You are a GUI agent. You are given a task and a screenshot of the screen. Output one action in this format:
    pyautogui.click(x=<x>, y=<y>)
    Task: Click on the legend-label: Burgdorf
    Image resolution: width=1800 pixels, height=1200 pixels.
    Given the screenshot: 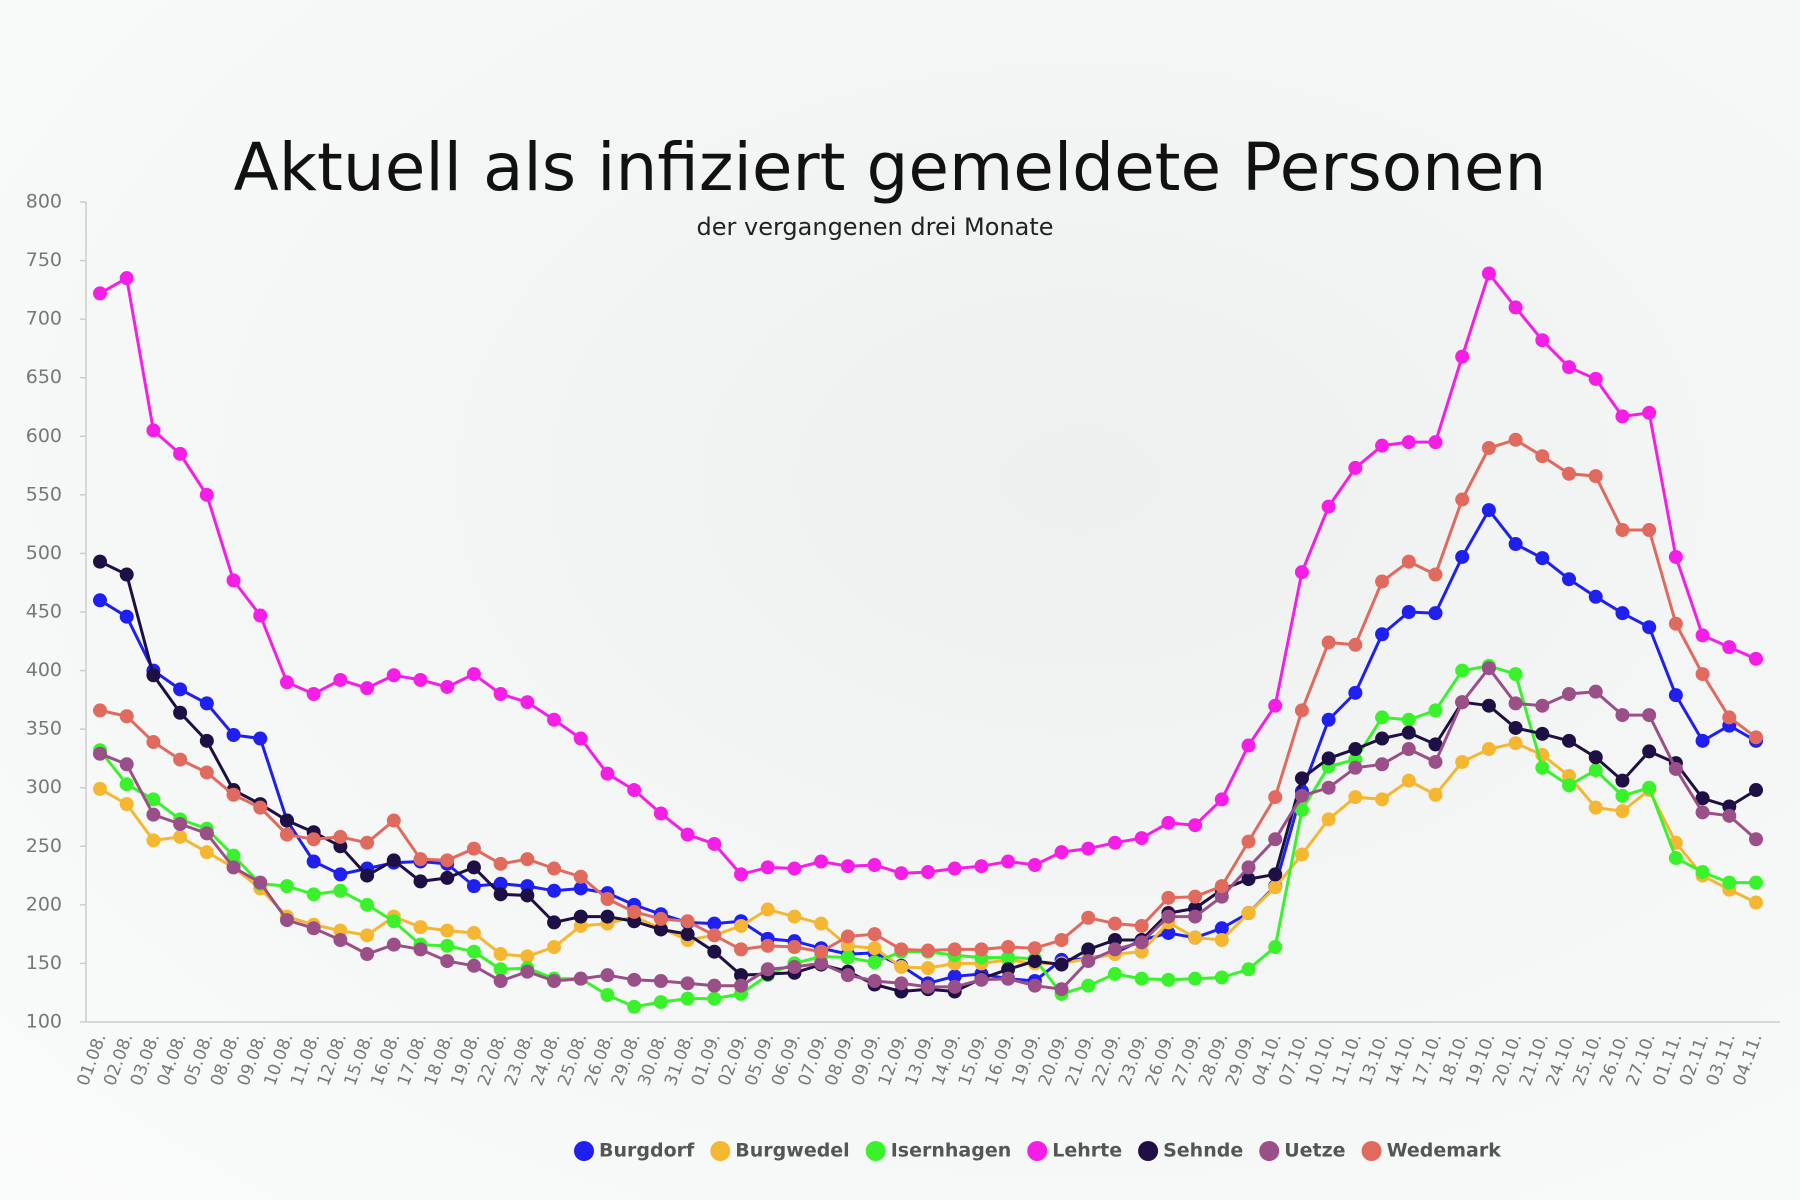 What is the action you would take?
    pyautogui.click(x=647, y=1151)
    